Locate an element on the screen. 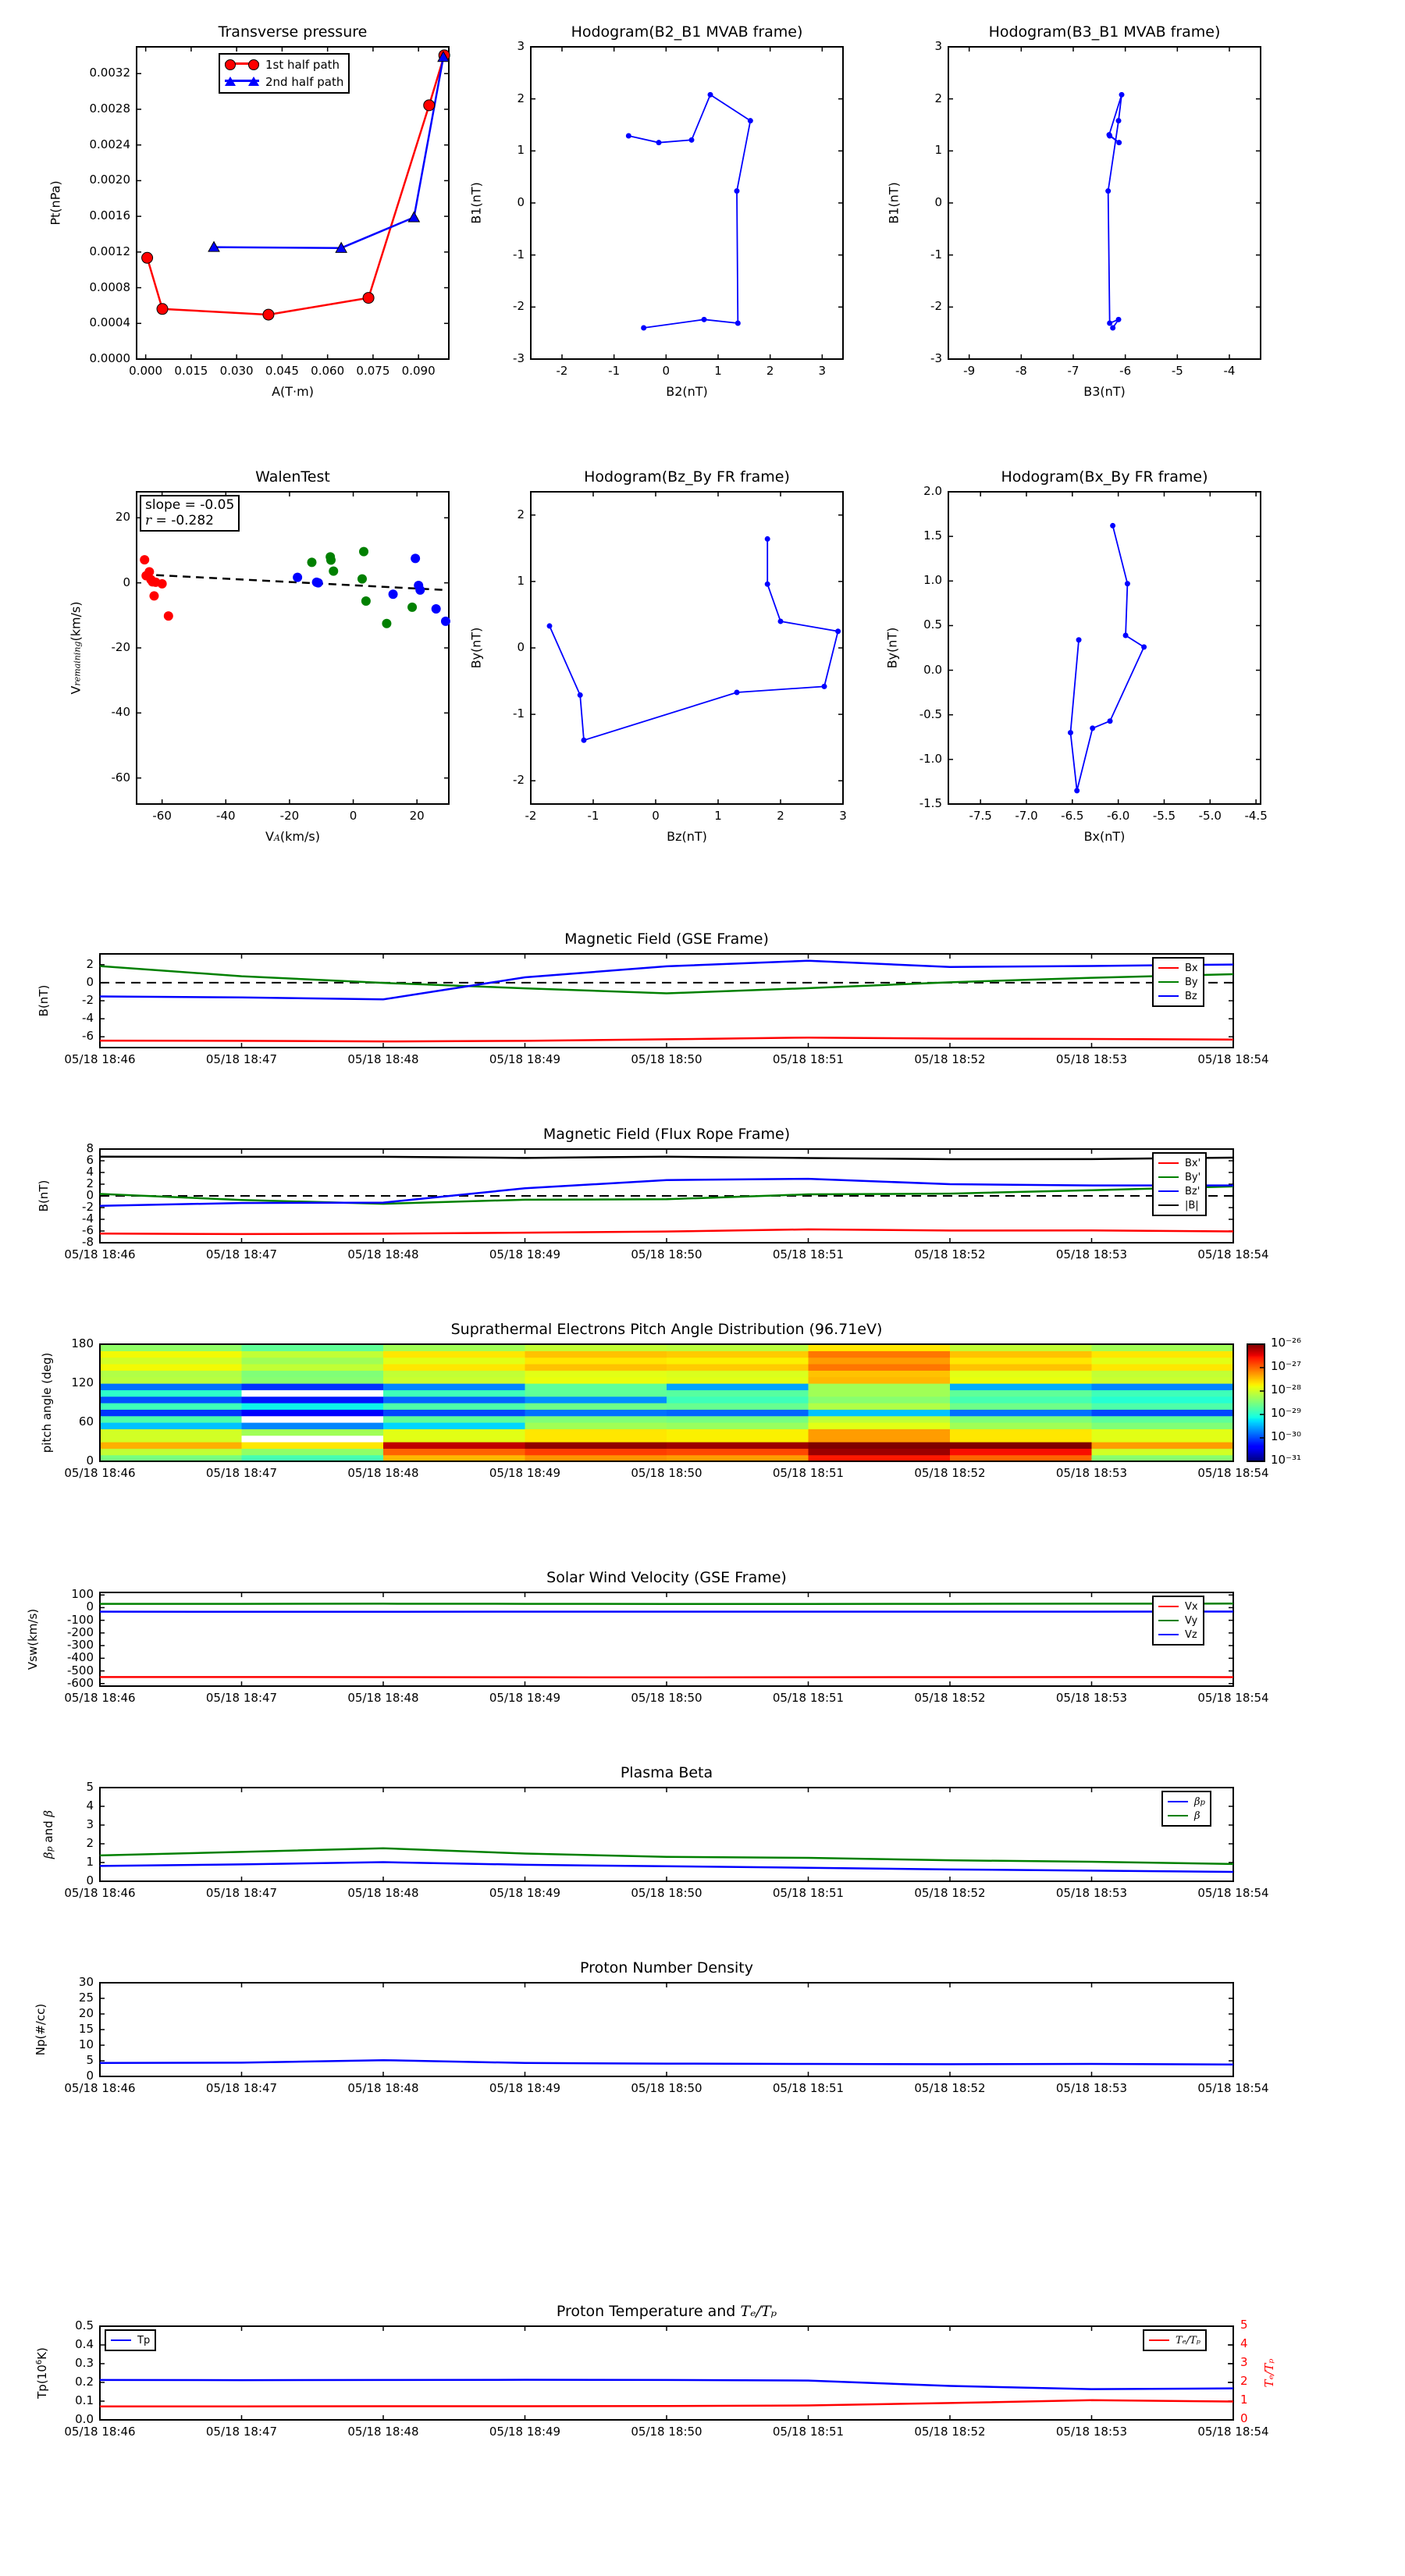  legend-label: βp is located at coordinates (1200, 1801).